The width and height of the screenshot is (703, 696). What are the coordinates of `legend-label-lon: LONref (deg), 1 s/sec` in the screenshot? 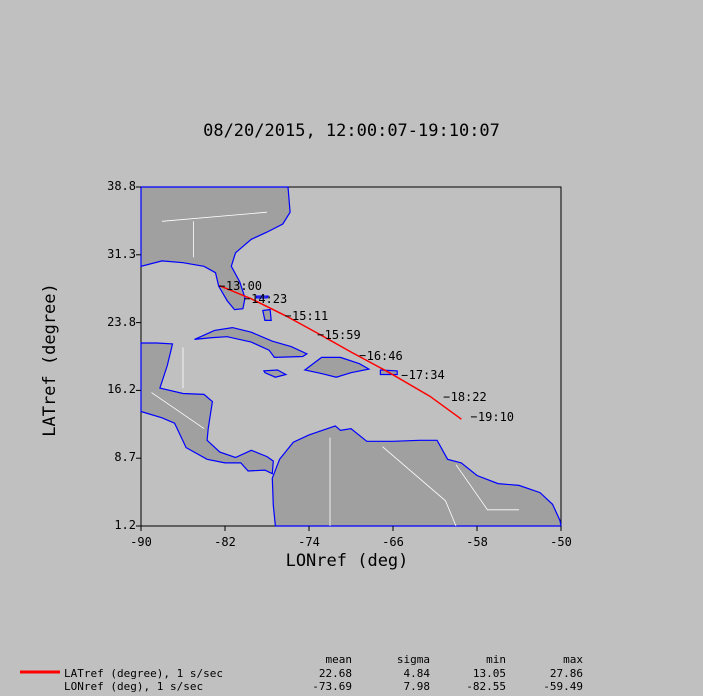 It's located at (134, 686).